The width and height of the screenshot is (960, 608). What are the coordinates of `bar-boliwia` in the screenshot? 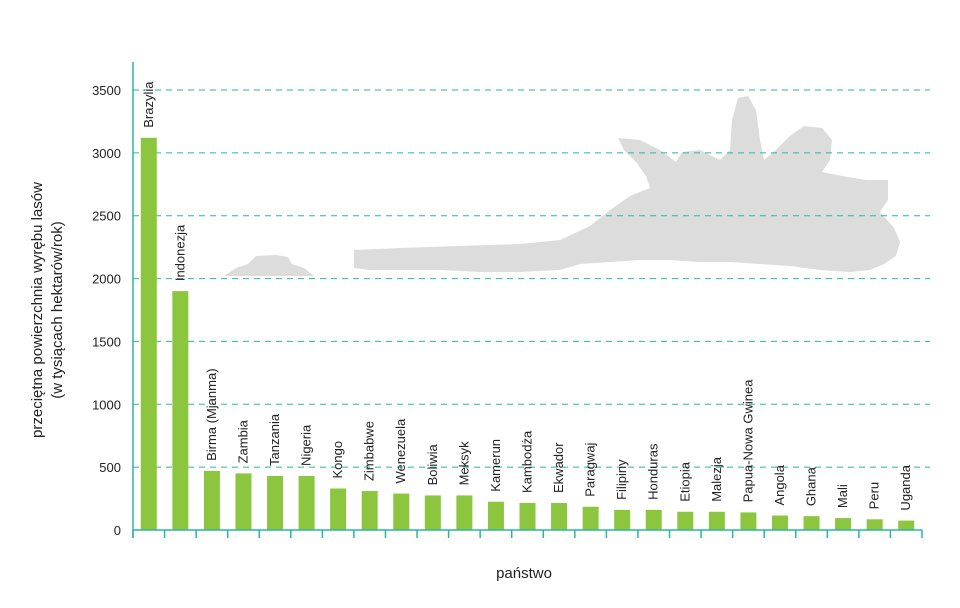 It's located at (432, 512).